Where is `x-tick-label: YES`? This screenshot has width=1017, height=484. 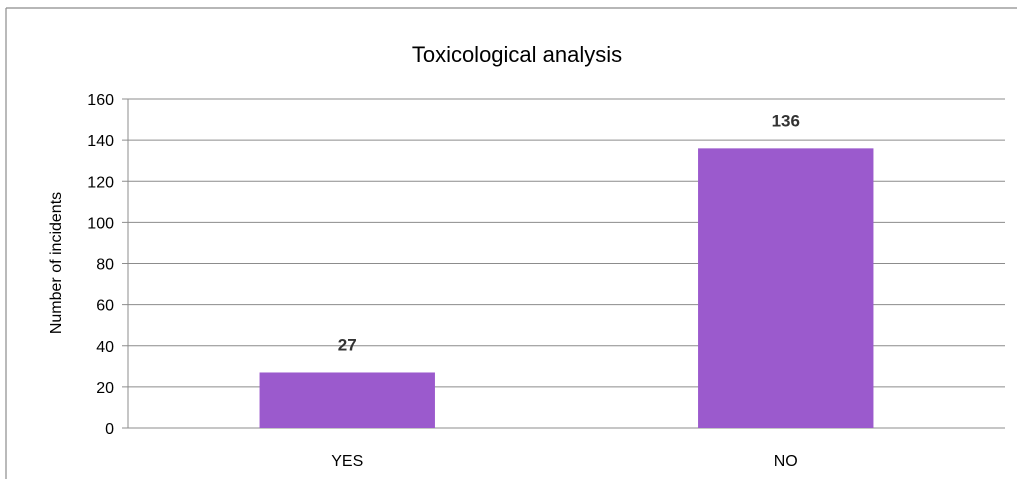
x-tick-label: YES is located at coordinates (347, 461).